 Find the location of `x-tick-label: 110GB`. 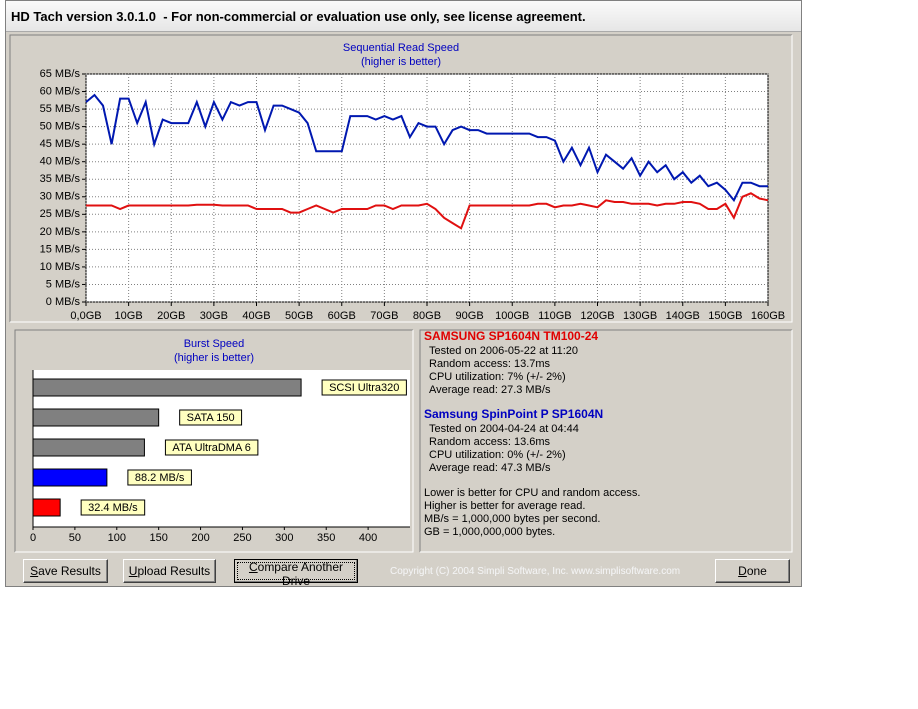

x-tick-label: 110GB is located at coordinates (554, 316).